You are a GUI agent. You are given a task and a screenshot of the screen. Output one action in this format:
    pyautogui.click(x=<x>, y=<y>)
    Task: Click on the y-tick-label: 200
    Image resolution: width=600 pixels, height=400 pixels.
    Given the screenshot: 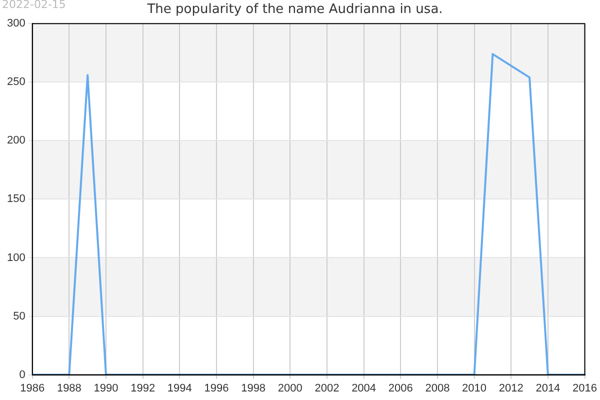 What is the action you would take?
    pyautogui.click(x=16, y=140)
    